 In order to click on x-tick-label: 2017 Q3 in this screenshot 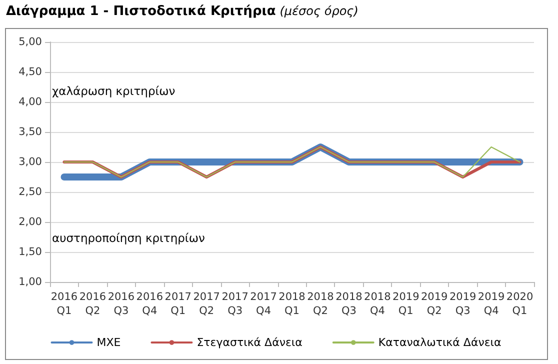, I will do `click(235, 304)`.